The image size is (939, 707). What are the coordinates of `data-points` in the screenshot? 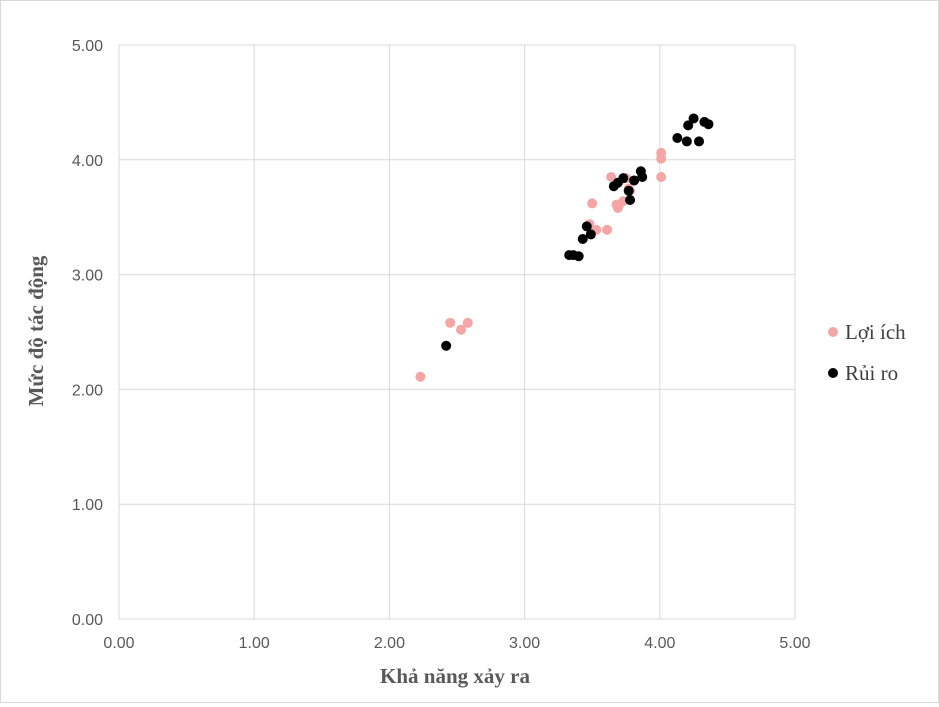 It's located at (564, 247).